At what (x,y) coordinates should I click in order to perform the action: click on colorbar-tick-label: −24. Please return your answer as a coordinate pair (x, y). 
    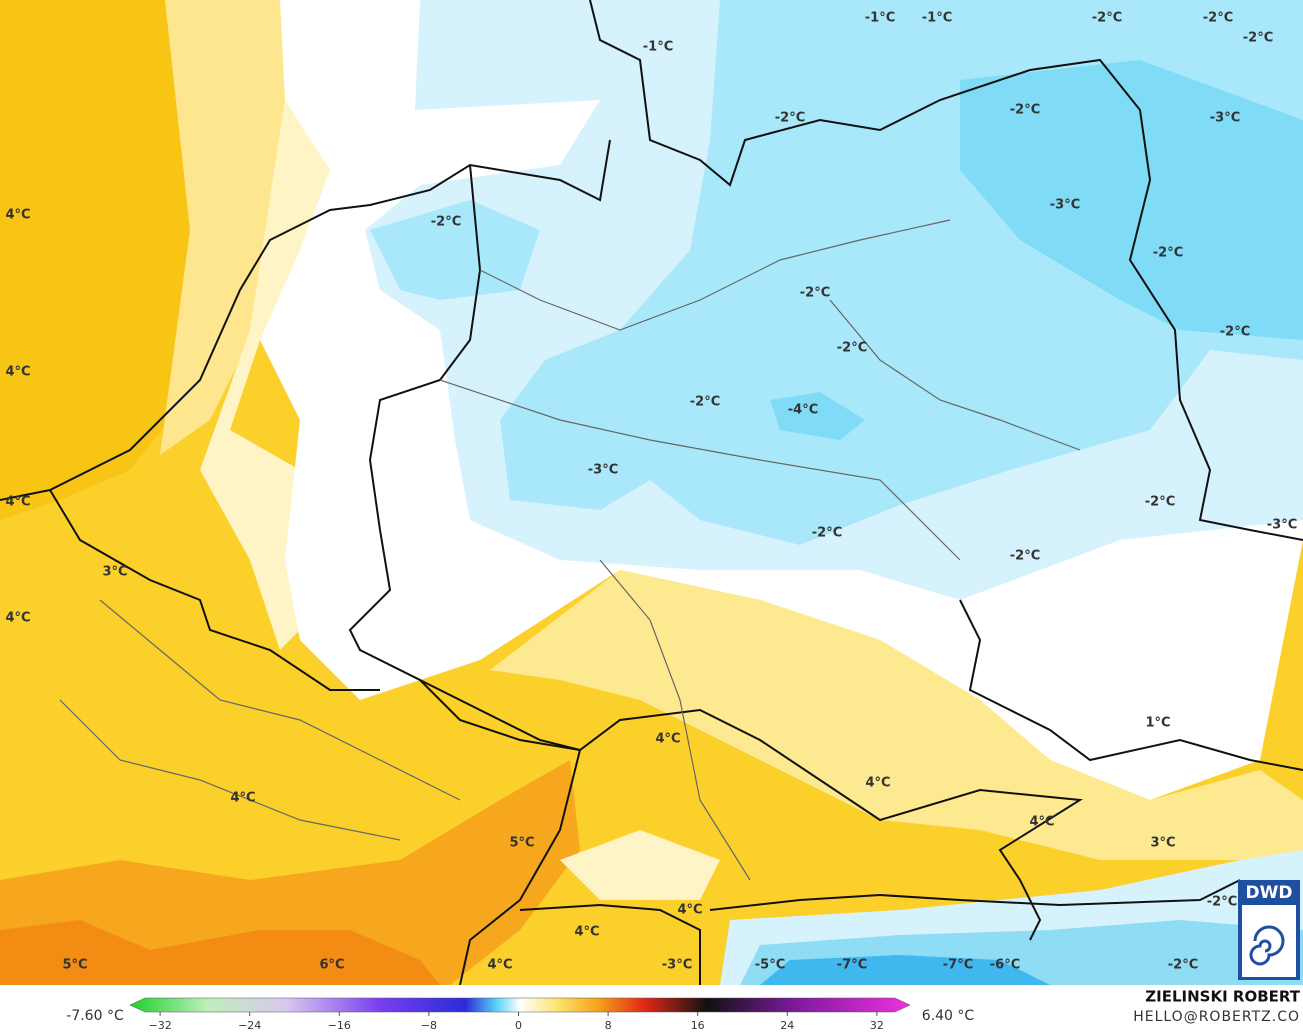
    Looking at the image, I should click on (249, 1025).